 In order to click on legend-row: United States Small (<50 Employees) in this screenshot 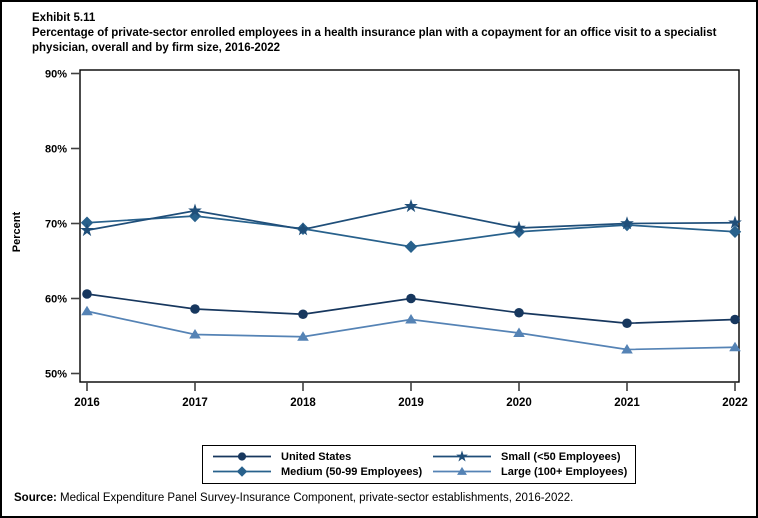, I will do `click(419, 456)`.